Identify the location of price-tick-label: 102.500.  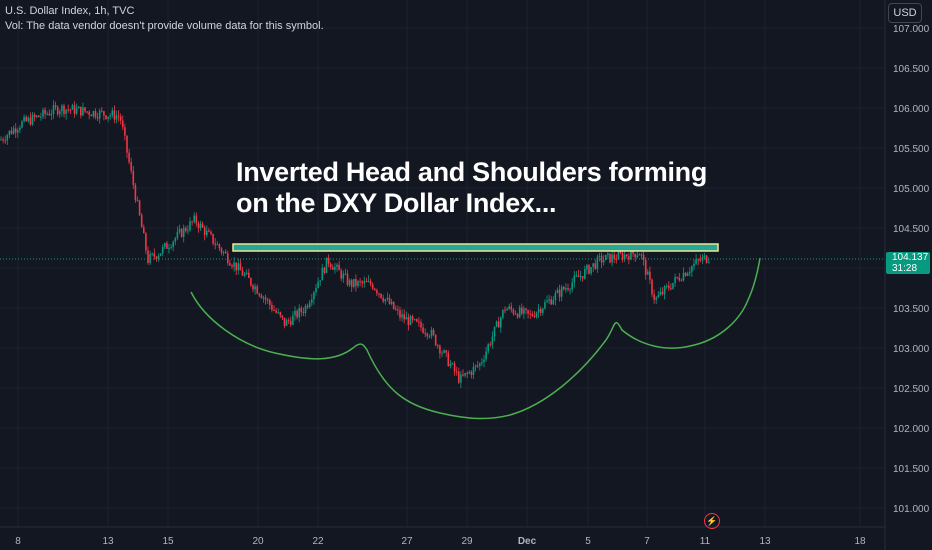
(911, 389).